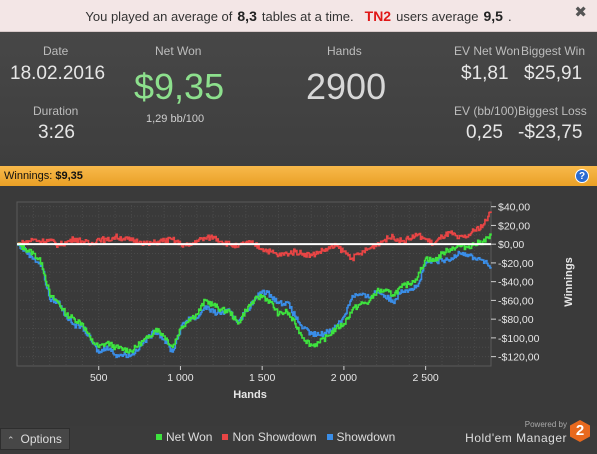 This screenshot has width=597, height=454. What do you see at coordinates (511, 245) in the screenshot?
I see `y-tick-label: $0,00` at bounding box center [511, 245].